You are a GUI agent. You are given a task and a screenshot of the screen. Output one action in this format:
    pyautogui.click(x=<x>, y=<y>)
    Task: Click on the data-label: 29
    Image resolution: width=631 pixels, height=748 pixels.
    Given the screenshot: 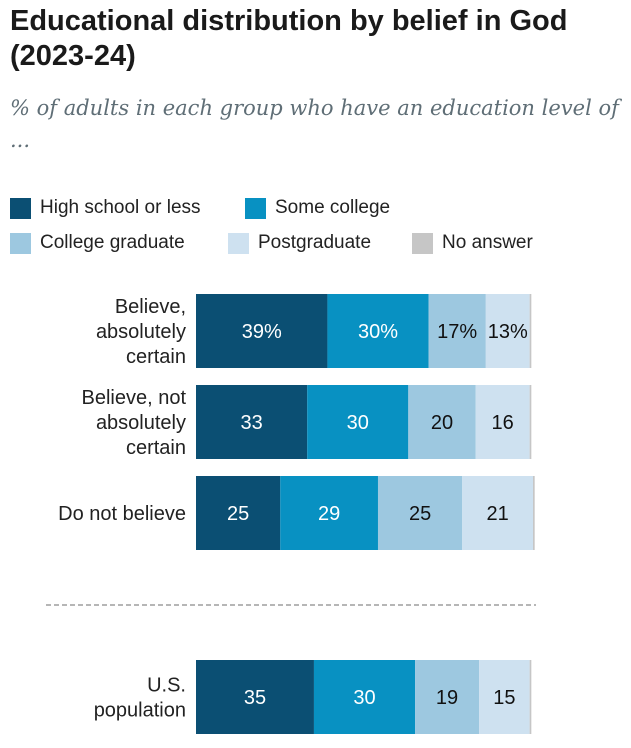 What is the action you would take?
    pyautogui.click(x=329, y=514)
    